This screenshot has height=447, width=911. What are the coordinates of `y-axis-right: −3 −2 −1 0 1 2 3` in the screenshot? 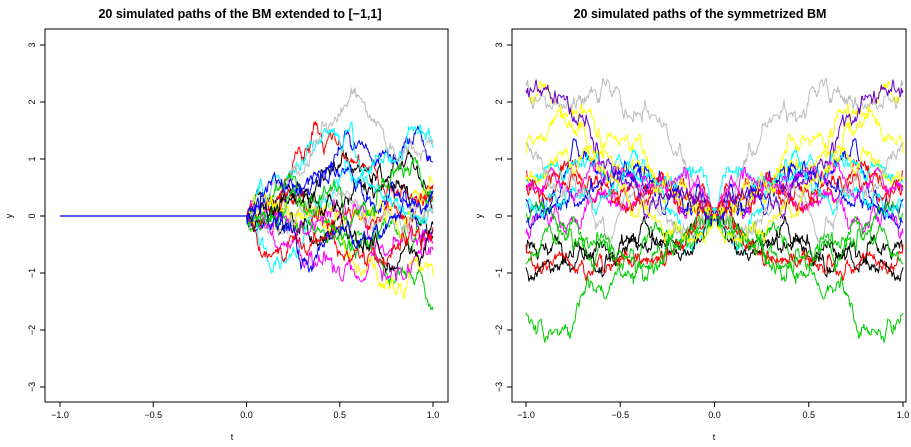 It's located at (503, 217).